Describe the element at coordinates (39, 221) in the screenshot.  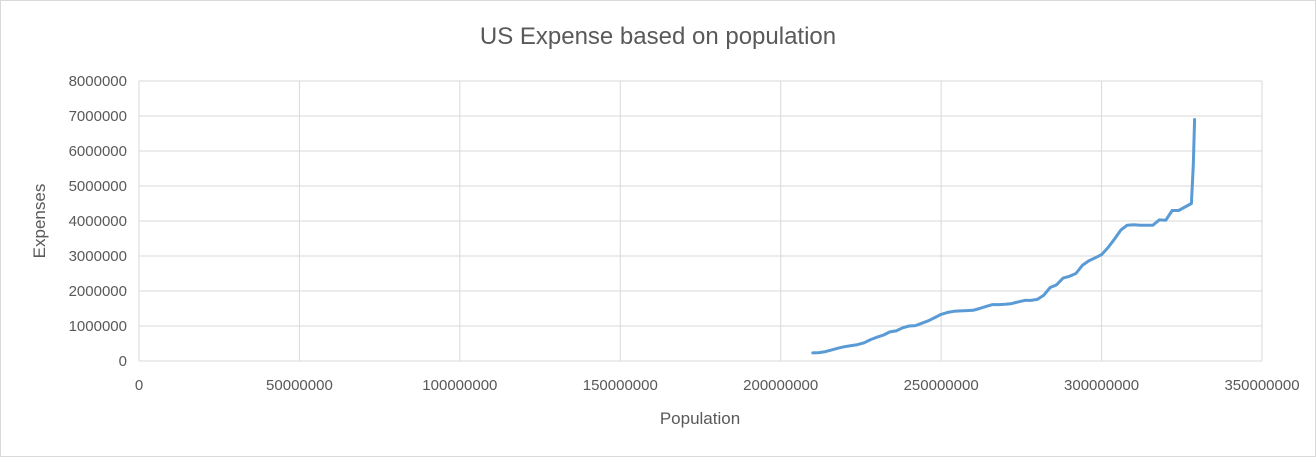
I see `y-axis-title: Expenses` at that location.